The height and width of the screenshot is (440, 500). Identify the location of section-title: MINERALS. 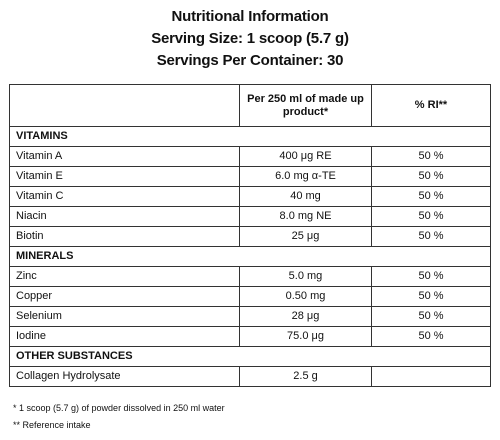
(250, 256).